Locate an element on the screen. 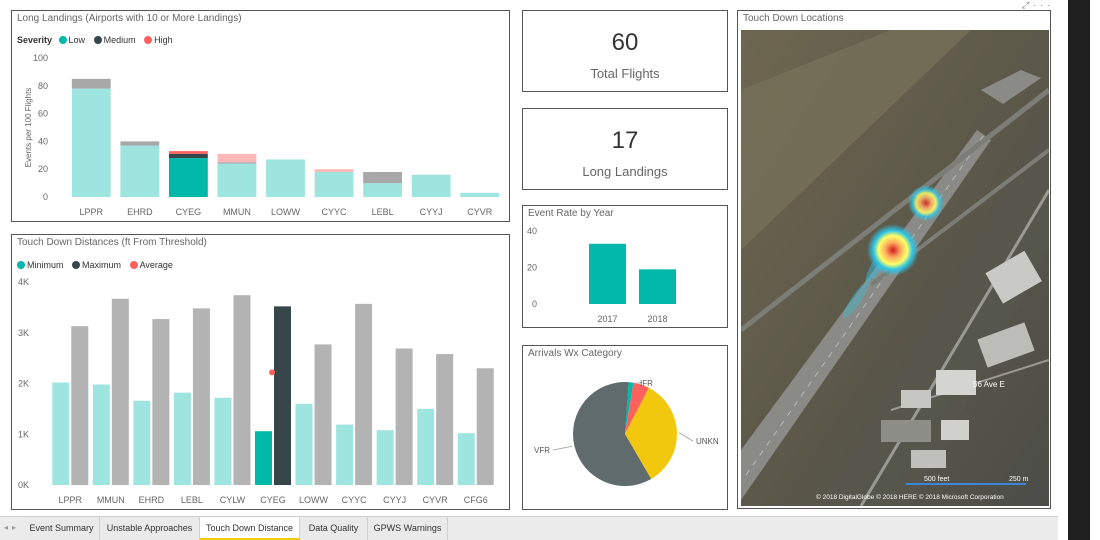  legend-item-medium: Medium is located at coordinates (114, 40).